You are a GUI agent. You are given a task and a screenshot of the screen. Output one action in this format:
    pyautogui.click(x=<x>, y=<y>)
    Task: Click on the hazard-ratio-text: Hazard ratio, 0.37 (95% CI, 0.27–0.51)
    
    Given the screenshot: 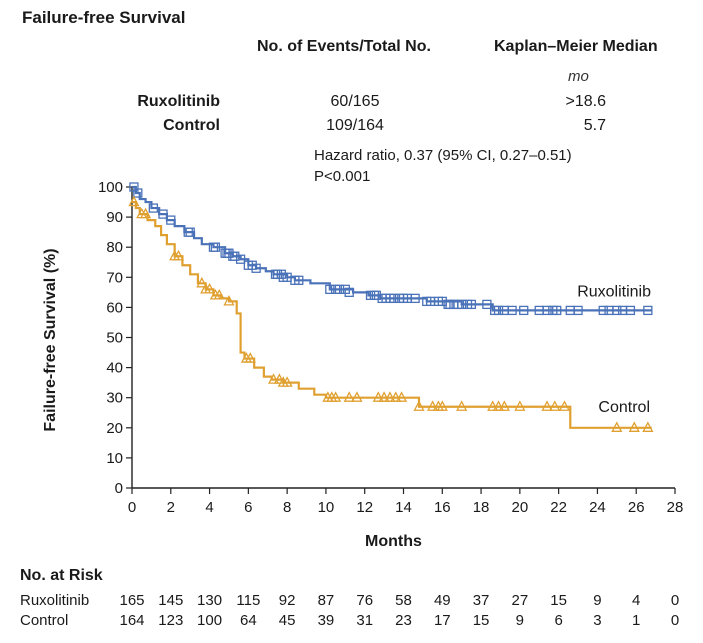 What is the action you would take?
    pyautogui.click(x=443, y=155)
    